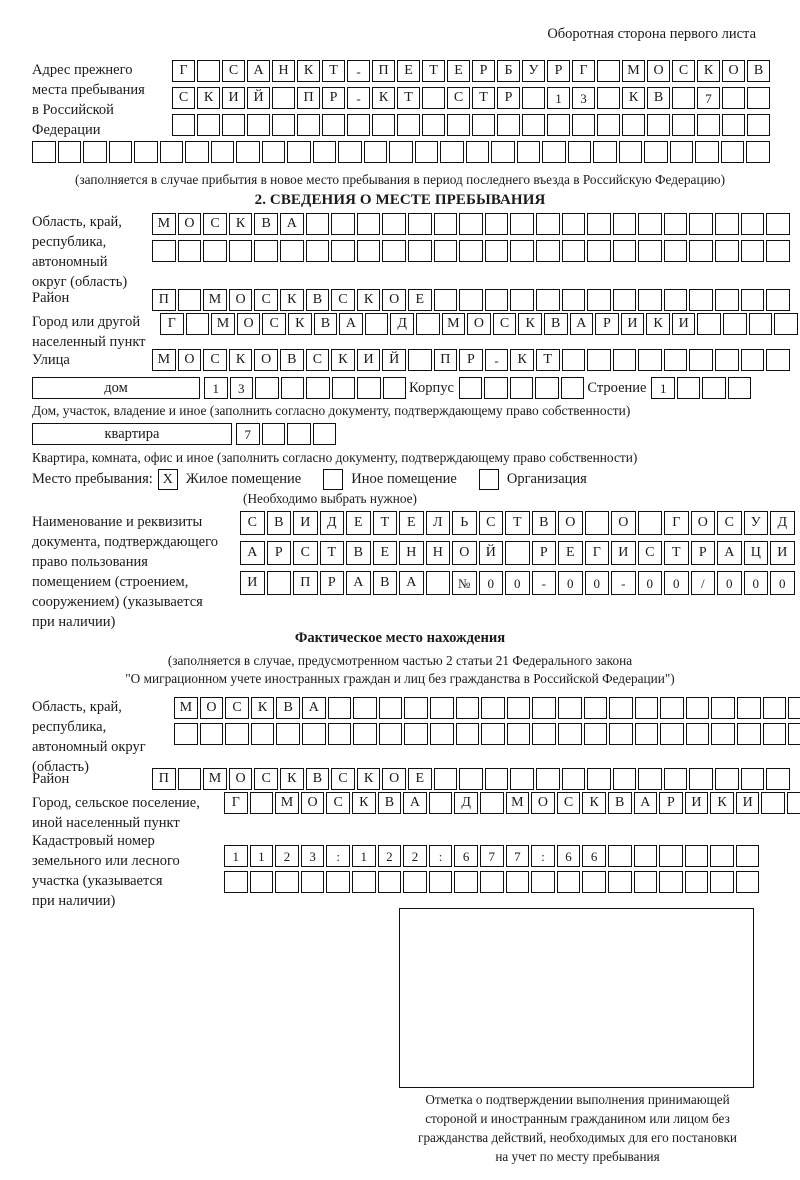  What do you see at coordinates (464, 523) in the screenshot?
I see `cell: Ь` at bounding box center [464, 523].